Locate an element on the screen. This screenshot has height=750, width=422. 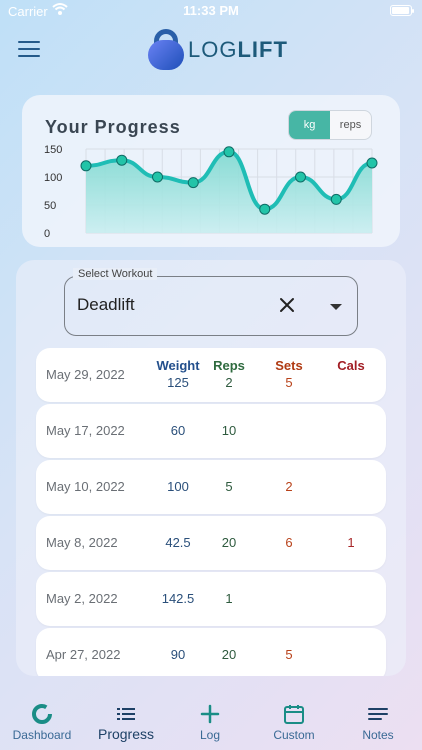
y-tick-label: 0 is located at coordinates (47, 234).